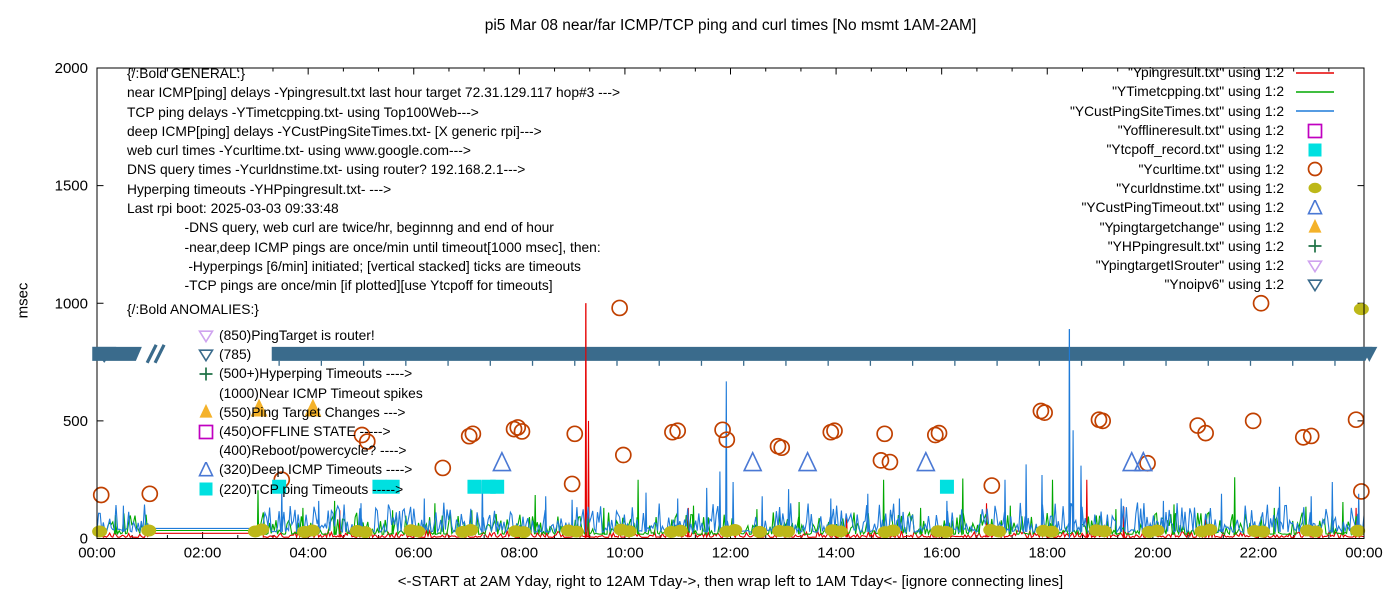 Image resolution: width=1400 pixels, height=600 pixels. What do you see at coordinates (71, 68) in the screenshot?
I see `y-tick-label: 2000` at bounding box center [71, 68].